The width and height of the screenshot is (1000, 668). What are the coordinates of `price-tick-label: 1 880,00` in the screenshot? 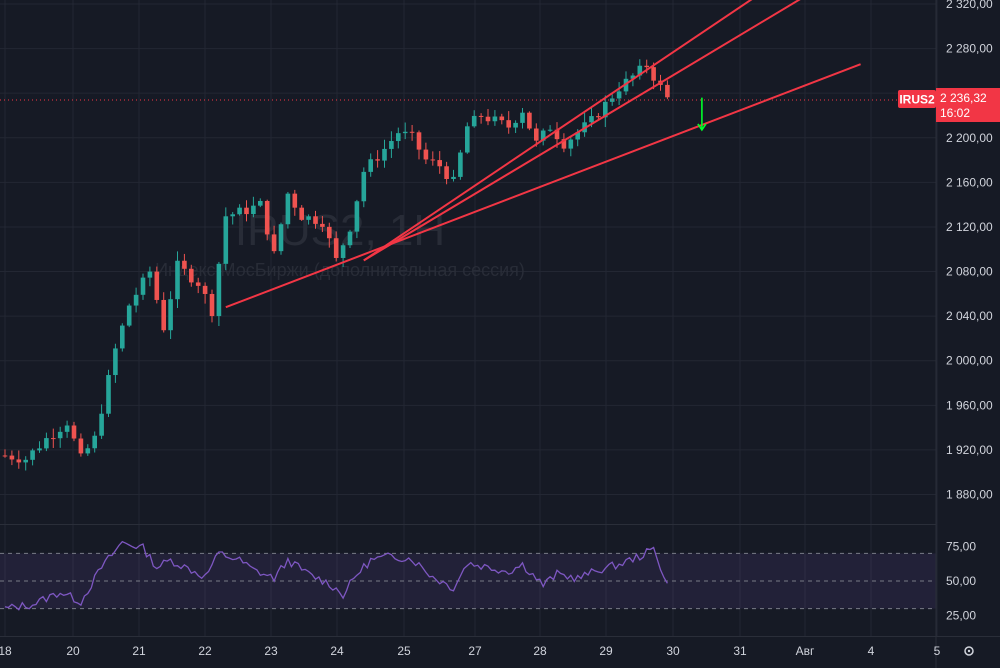 It's located at (969, 495).